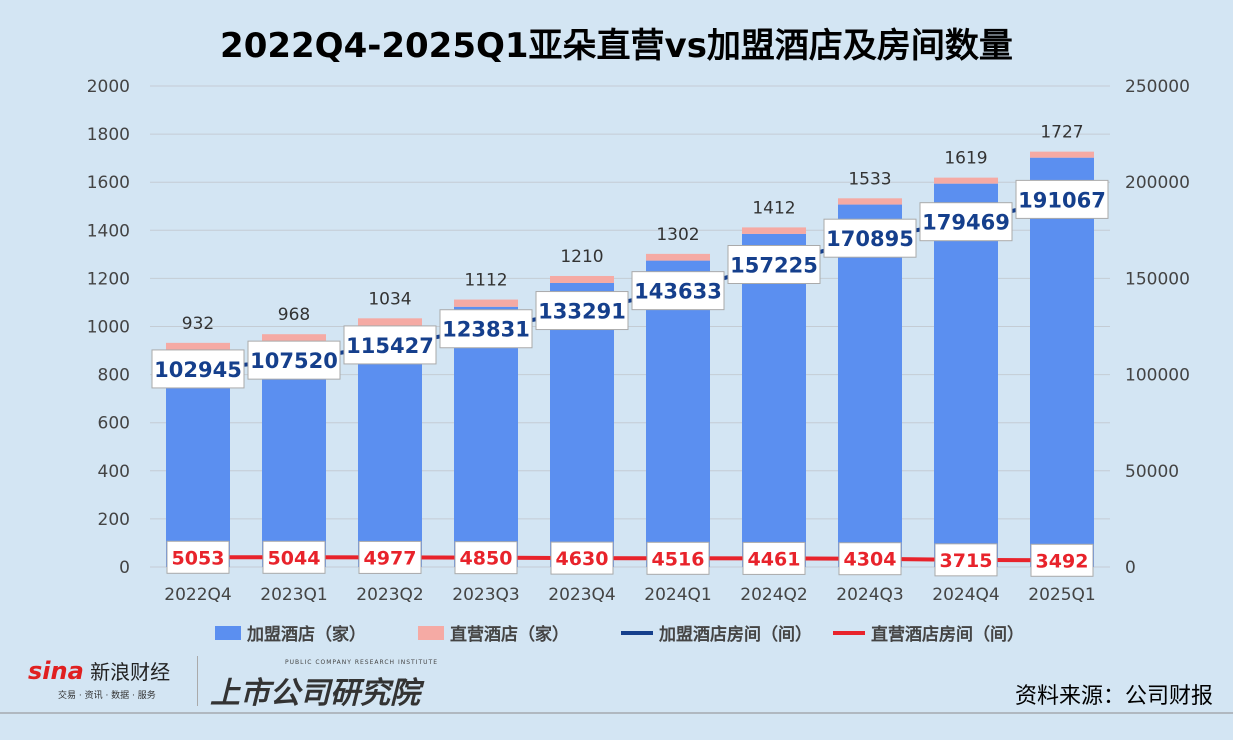 The width and height of the screenshot is (1233, 740). What do you see at coordinates (108, 328) in the screenshot?
I see `left-tick-label: 1000` at bounding box center [108, 328].